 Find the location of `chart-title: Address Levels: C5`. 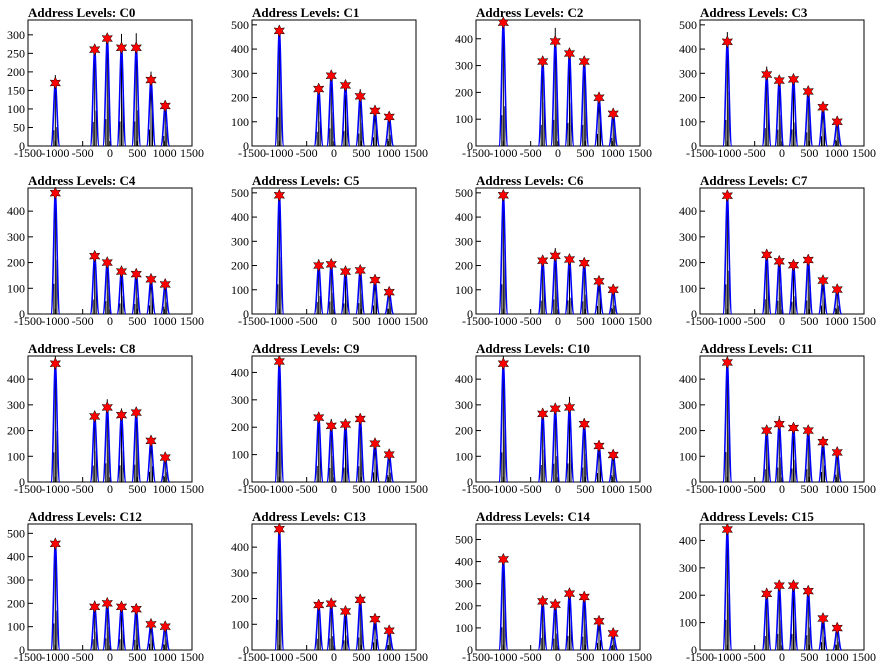

chart-title: Address Levels: C5 is located at coordinates (306, 180).